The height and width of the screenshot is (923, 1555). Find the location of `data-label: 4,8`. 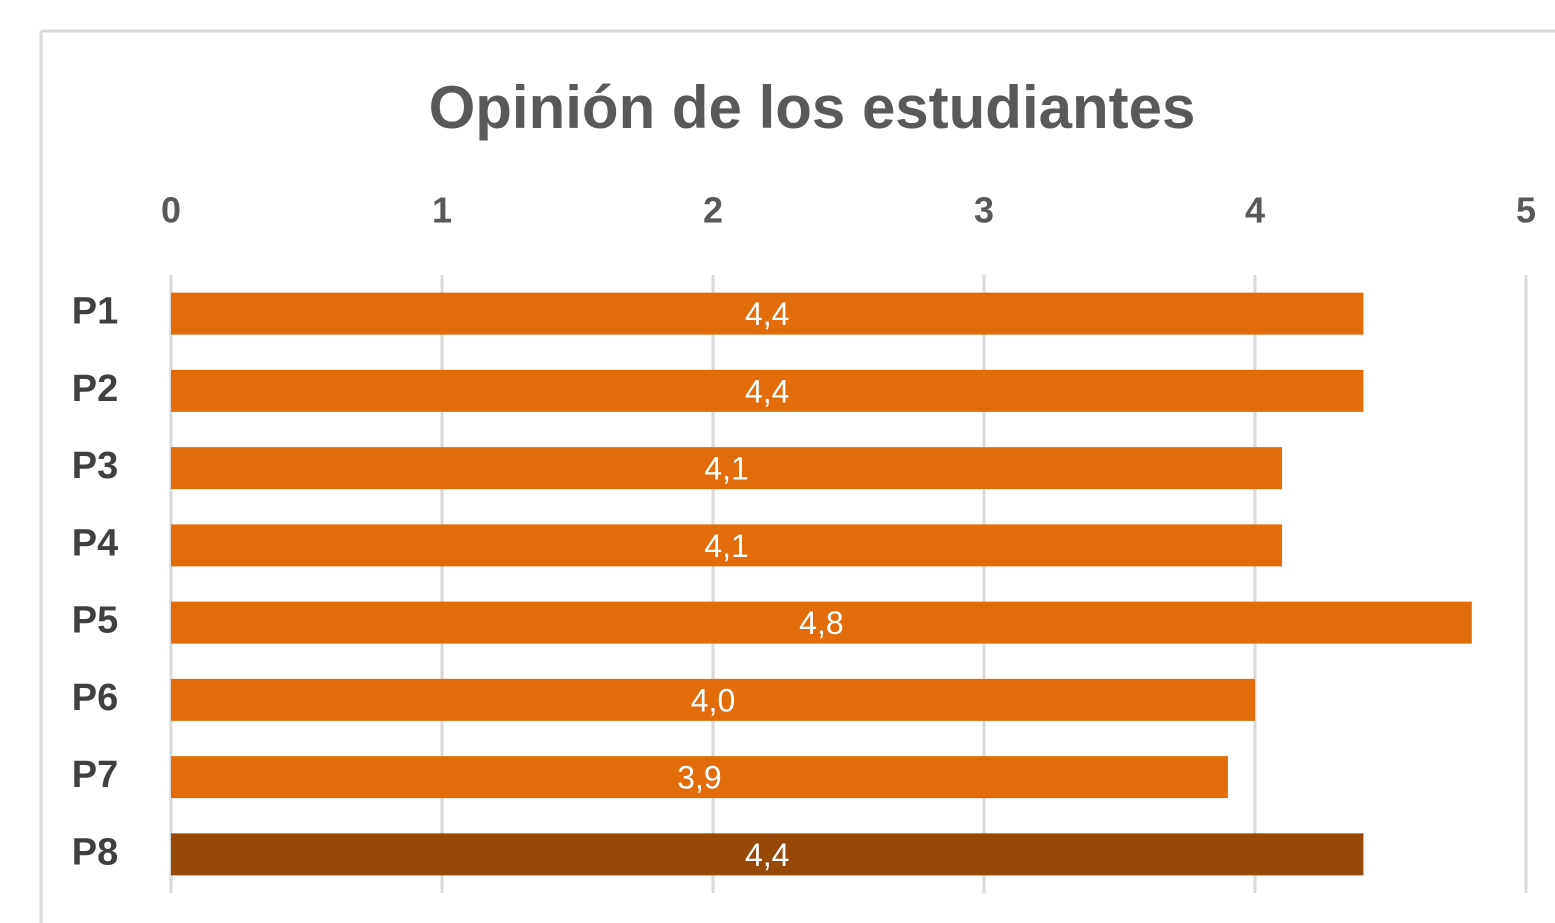

data-label: 4,8 is located at coordinates (821, 623).